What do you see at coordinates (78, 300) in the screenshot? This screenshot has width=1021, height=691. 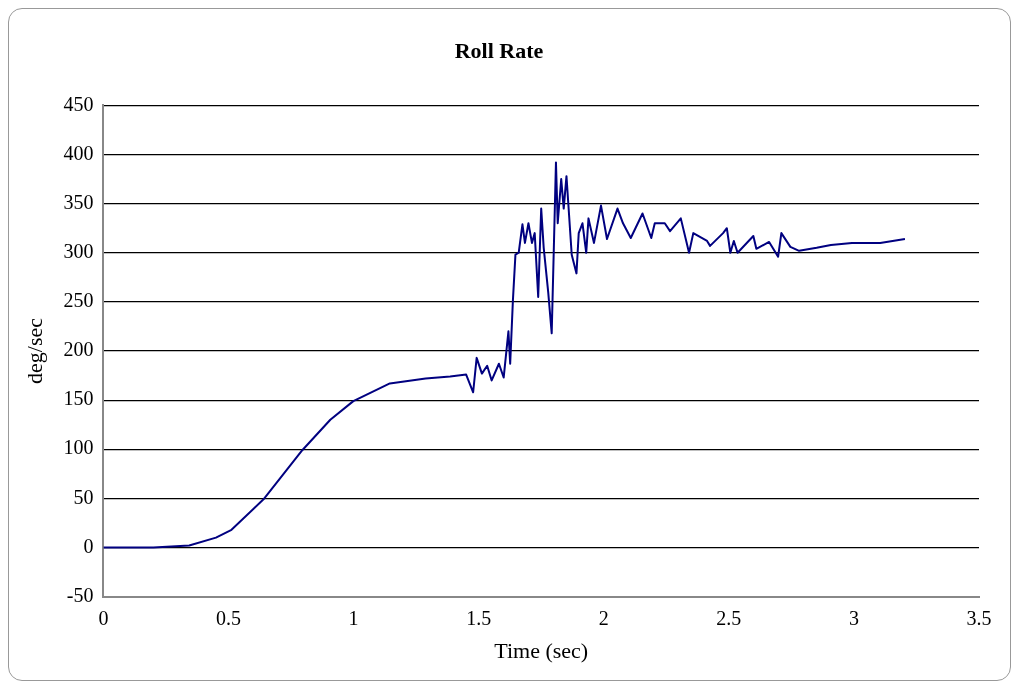 I see `y-tick-label: 250` at bounding box center [78, 300].